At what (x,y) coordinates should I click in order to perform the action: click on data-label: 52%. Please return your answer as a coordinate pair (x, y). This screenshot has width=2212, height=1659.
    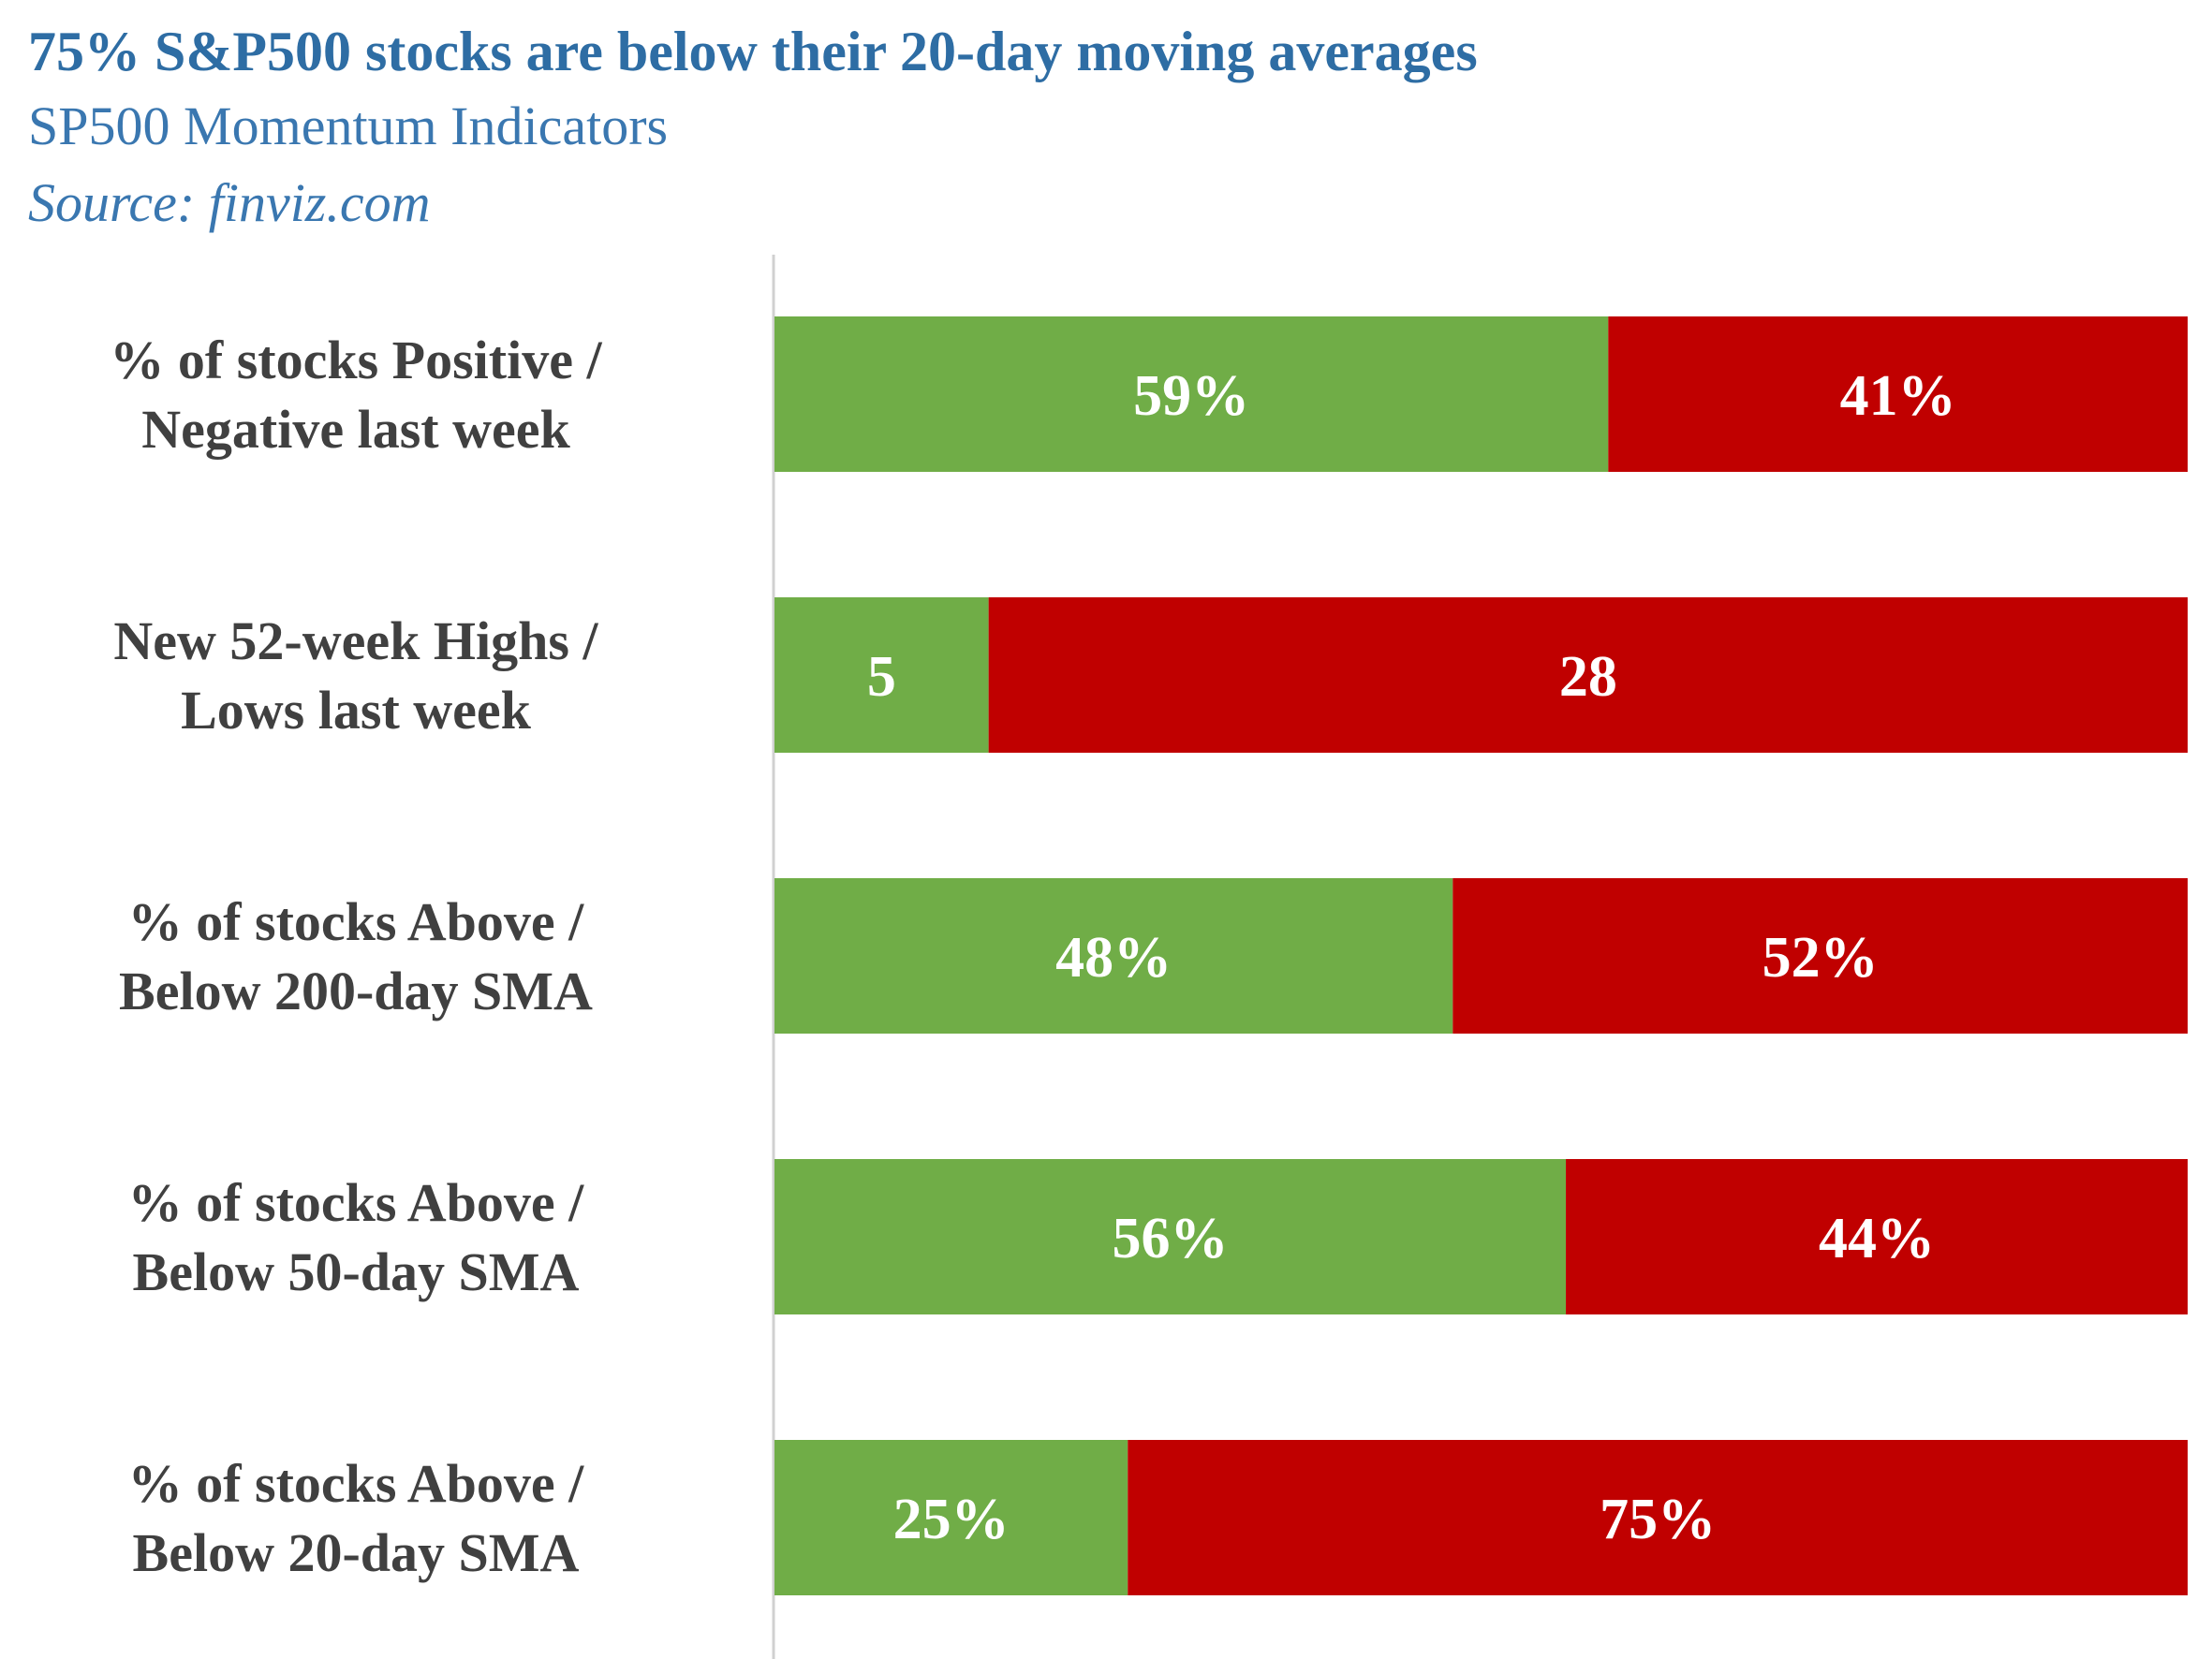
    Looking at the image, I should click on (1820, 958).